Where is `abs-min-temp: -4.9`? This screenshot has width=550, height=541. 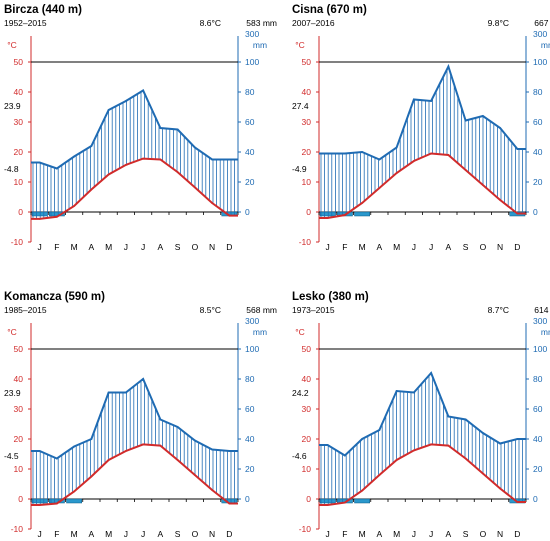
abs-min-temp: -4.9 is located at coordinates (299, 169).